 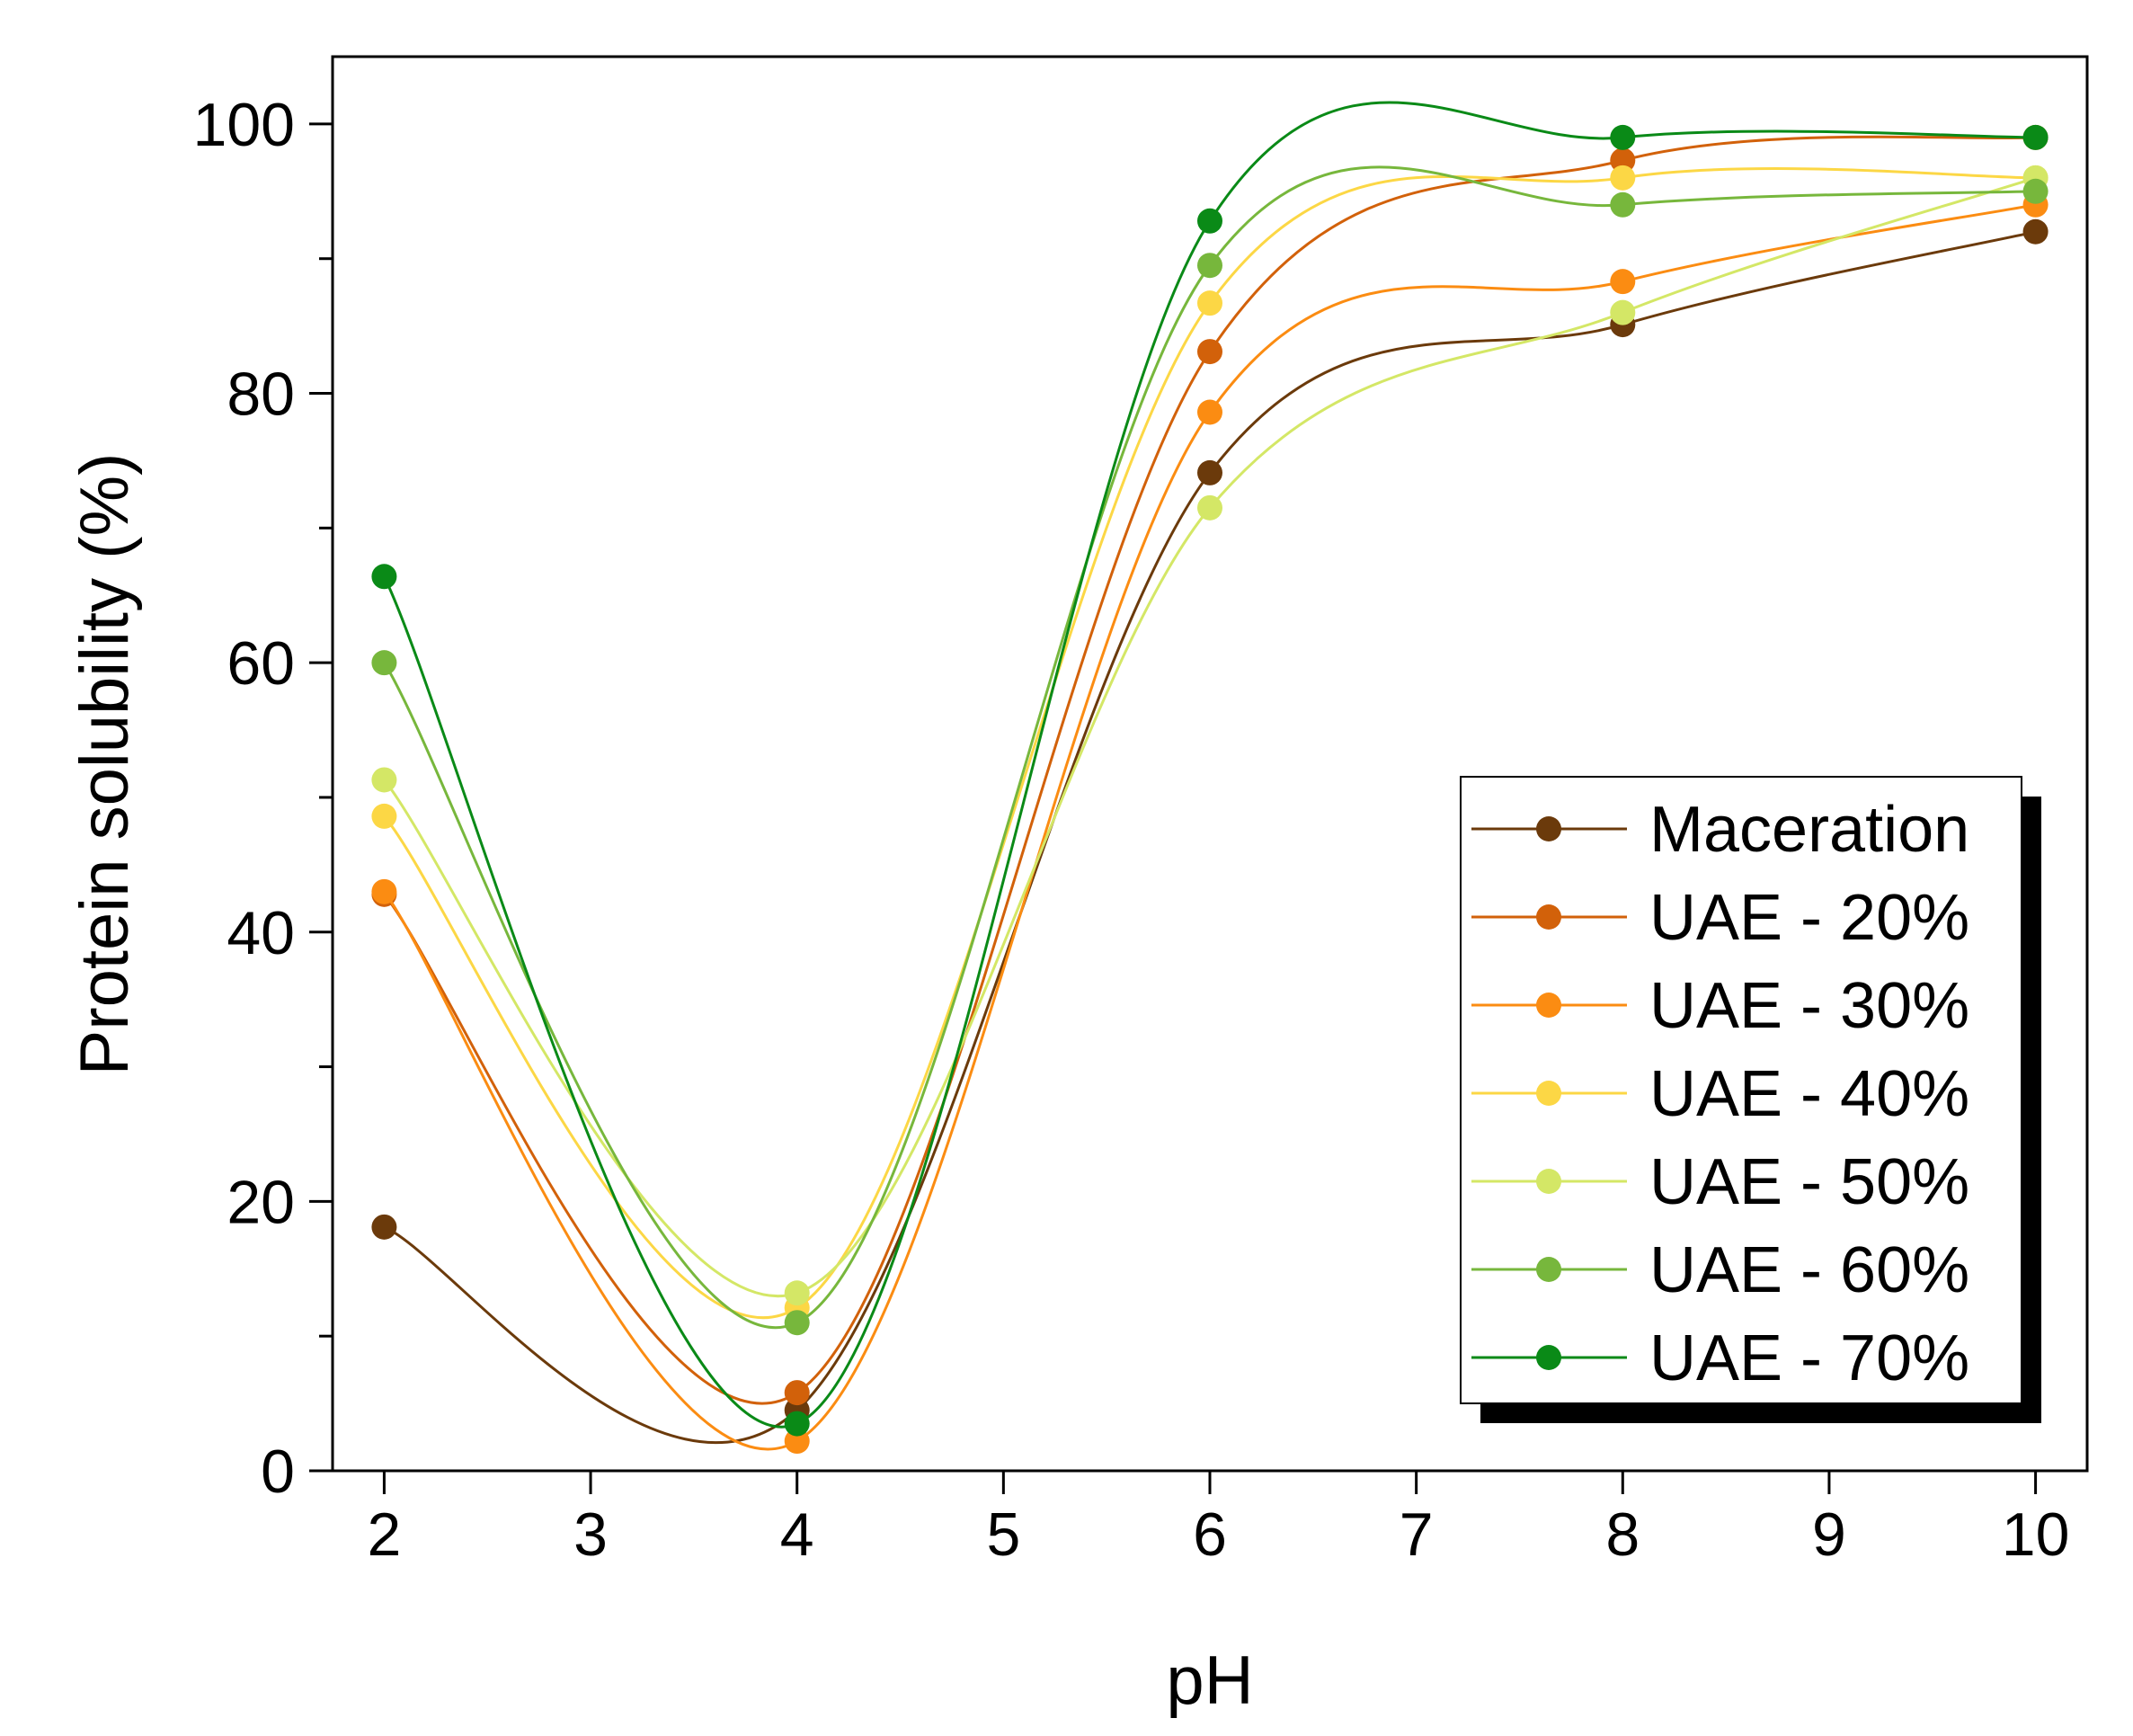 What do you see at coordinates (278, 1472) in the screenshot?
I see `y-tick-label-0: 0` at bounding box center [278, 1472].